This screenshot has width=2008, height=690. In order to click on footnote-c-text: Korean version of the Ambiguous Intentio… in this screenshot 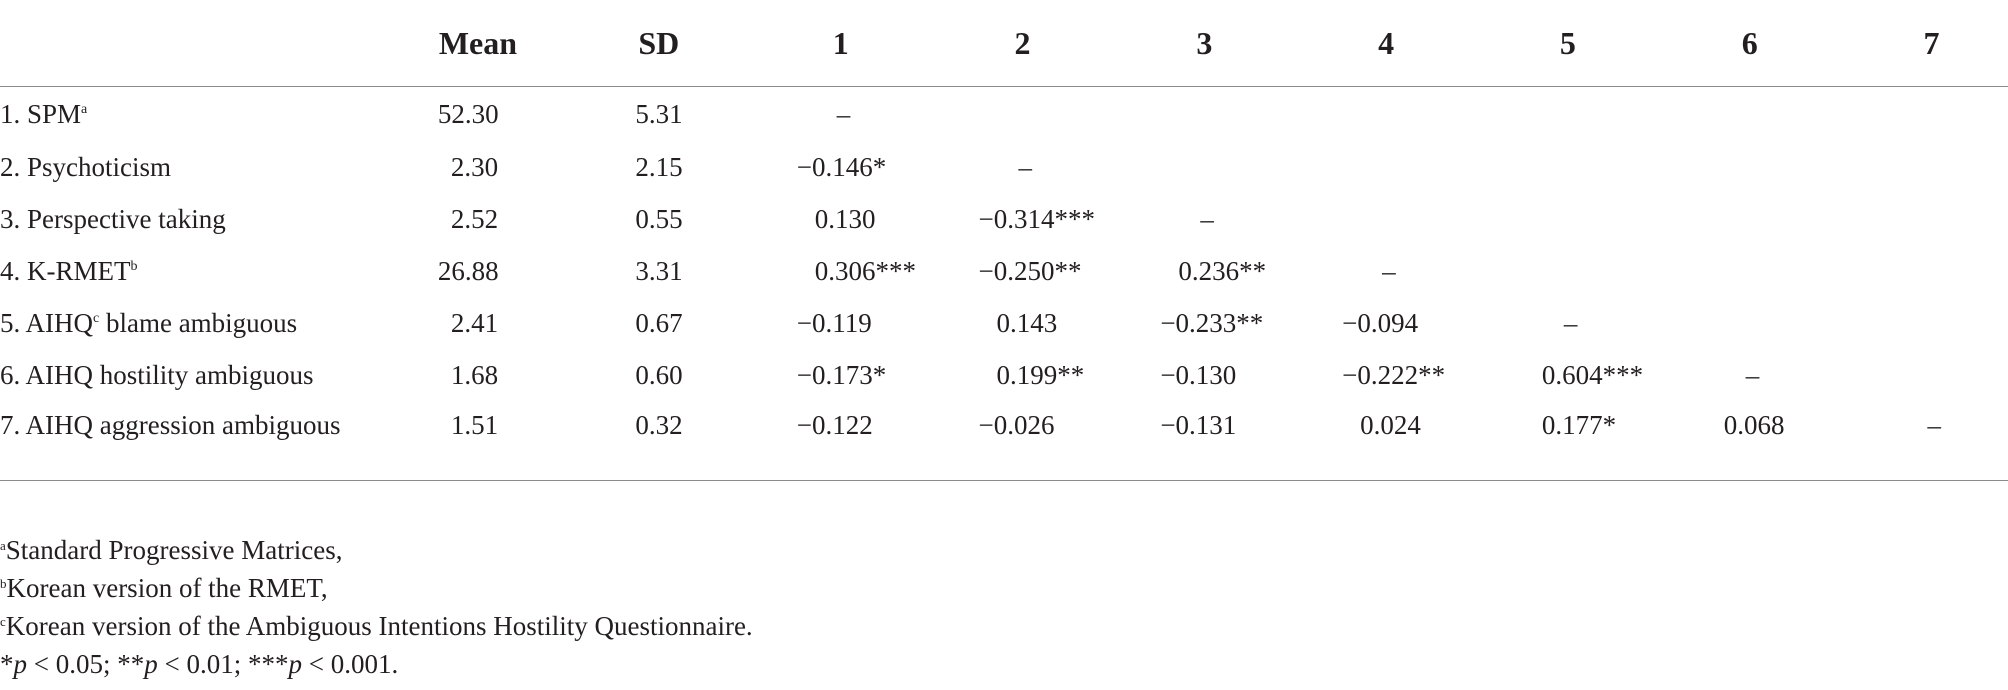, I will do `click(379, 626)`.